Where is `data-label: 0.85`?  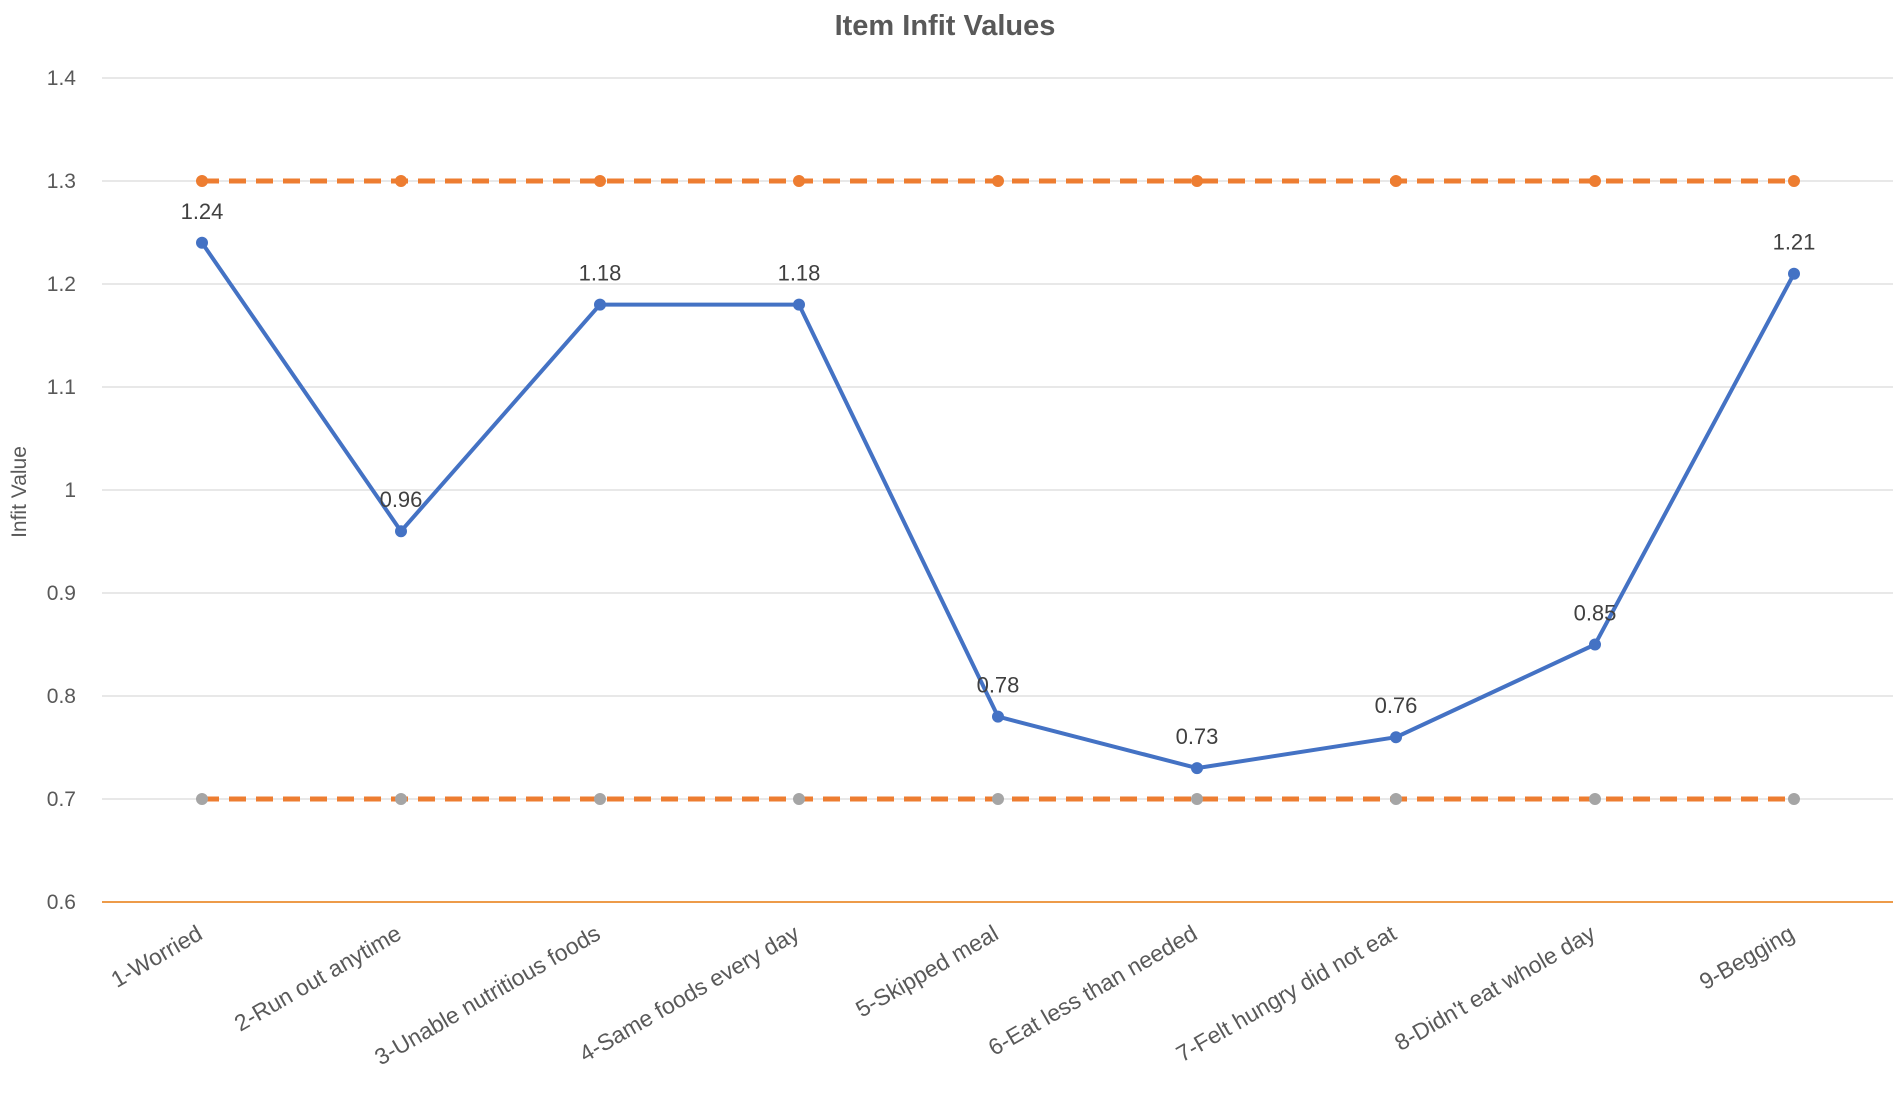
data-label: 0.85 is located at coordinates (1595, 613).